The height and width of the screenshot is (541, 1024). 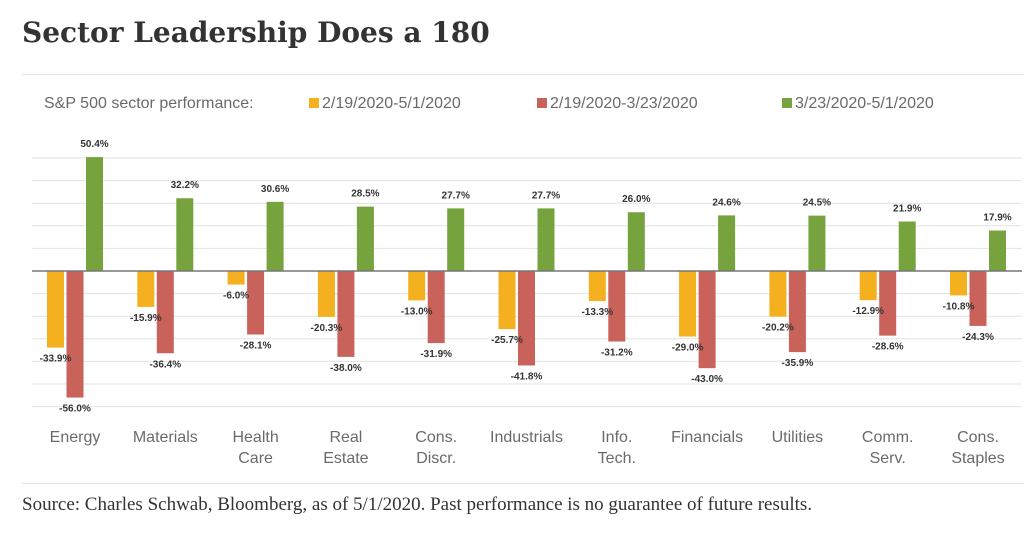 I want to click on category-label: Cons. Discr., so click(x=436, y=448).